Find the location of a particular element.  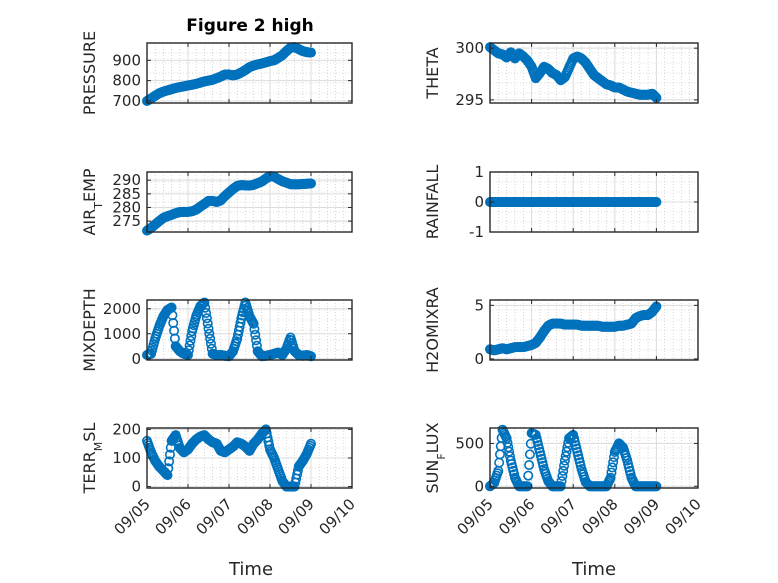

figure-title: Figure 2 high is located at coordinates (250, 26).